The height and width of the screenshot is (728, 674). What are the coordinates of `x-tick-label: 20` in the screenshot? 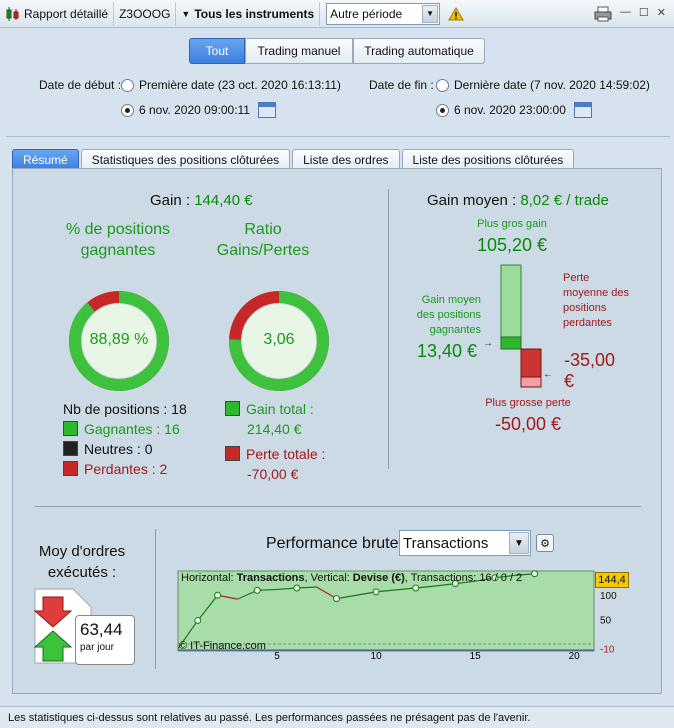 It's located at (575, 655).